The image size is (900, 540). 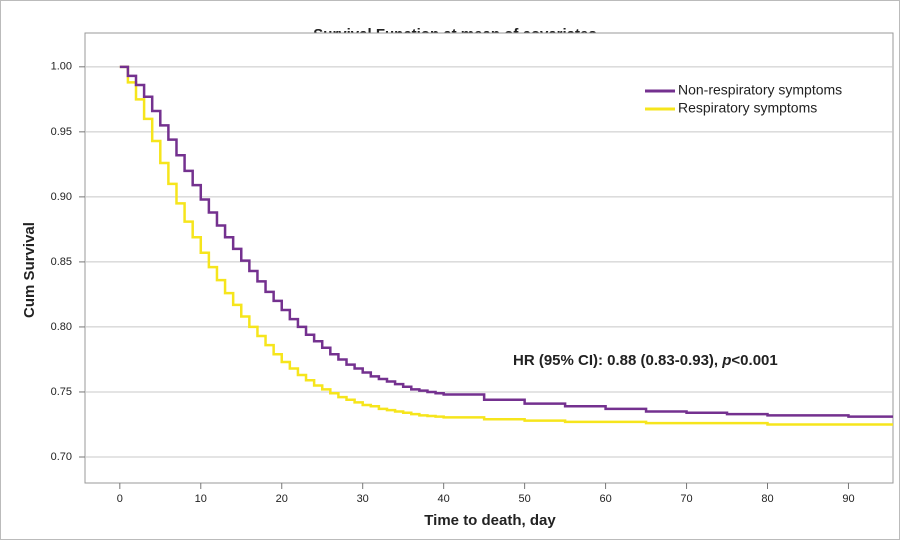 I want to click on annotation-part: <0.001, so click(x=754, y=360).